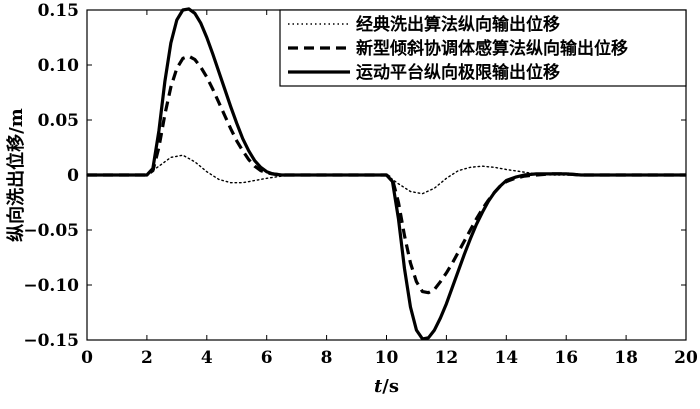 This screenshot has width=700, height=409. Describe the element at coordinates (458, 72) in the screenshot. I see `legend-label: 运动平台纵向极限输出位移` at that location.